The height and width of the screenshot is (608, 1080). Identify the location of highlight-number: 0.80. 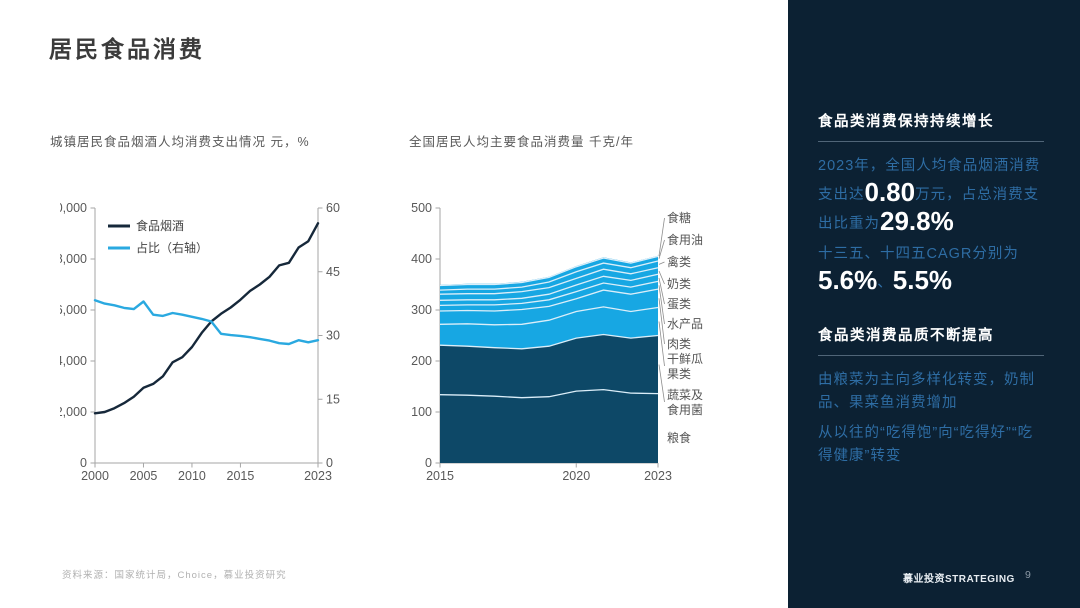
(890, 192).